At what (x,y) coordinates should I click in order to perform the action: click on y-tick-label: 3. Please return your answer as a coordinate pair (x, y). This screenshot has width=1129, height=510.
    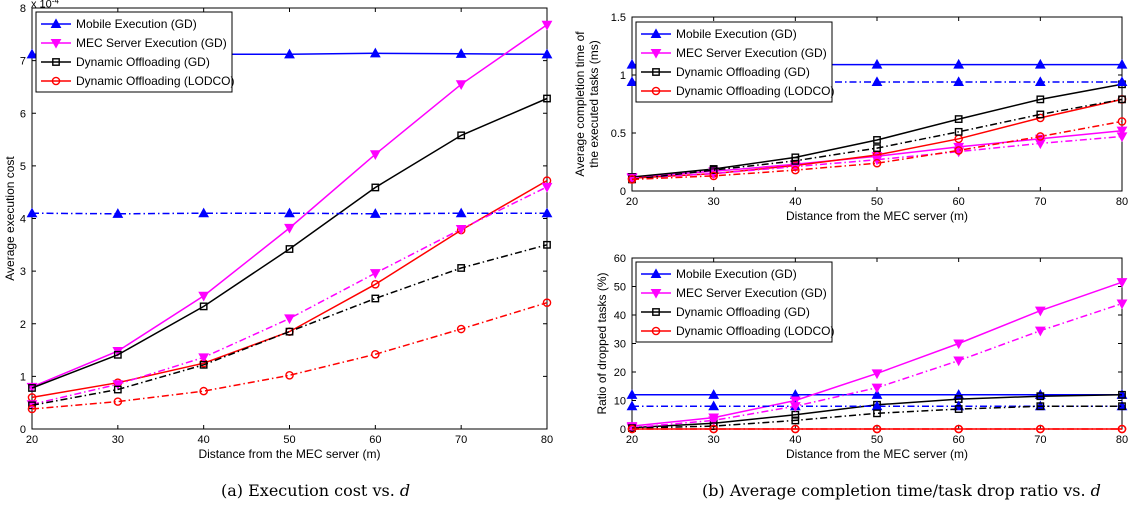
    Looking at the image, I should click on (23, 272).